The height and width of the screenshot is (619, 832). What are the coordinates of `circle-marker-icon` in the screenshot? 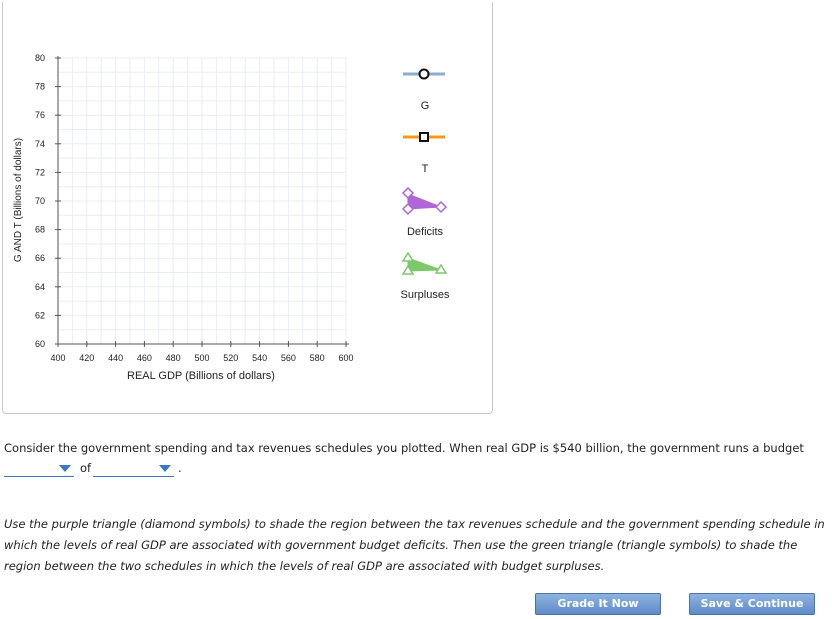 It's located at (424, 74).